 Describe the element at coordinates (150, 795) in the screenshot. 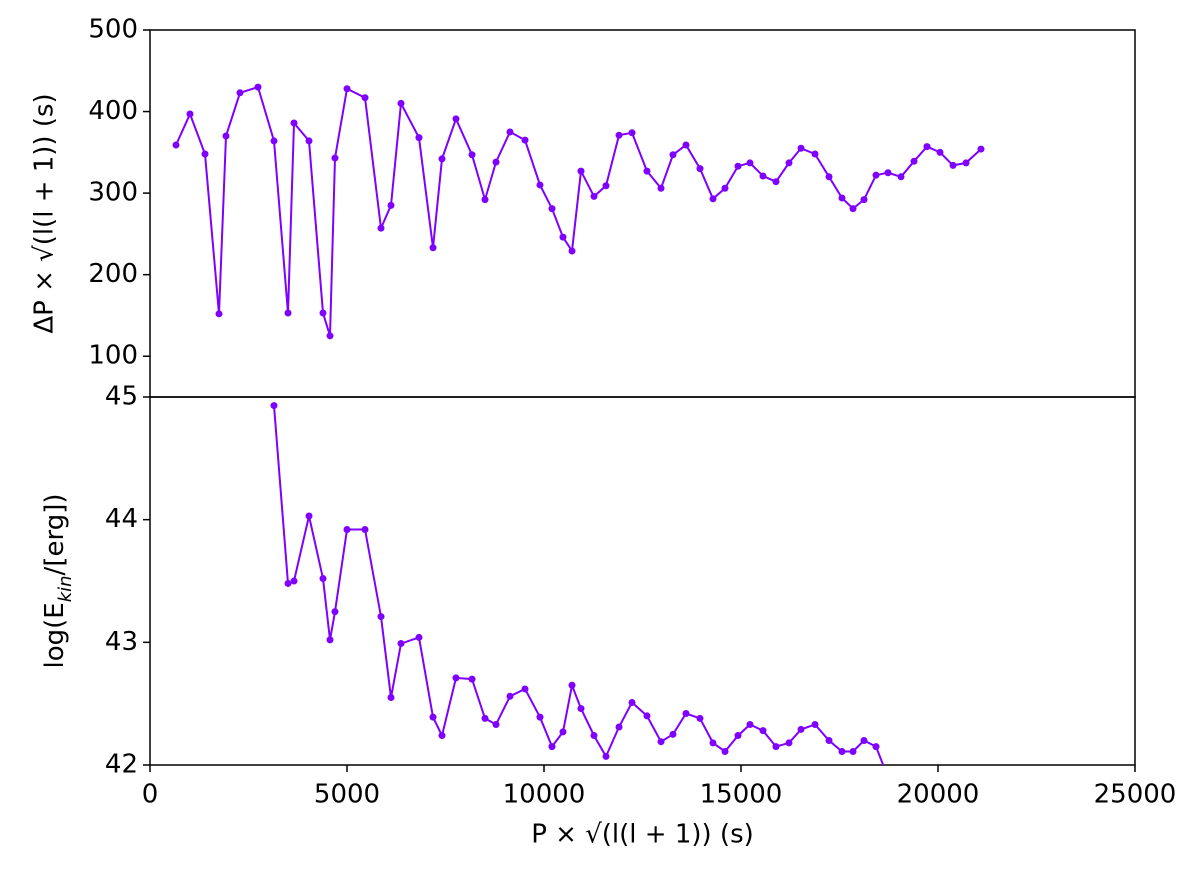

I see `x-tick-label: 0` at that location.